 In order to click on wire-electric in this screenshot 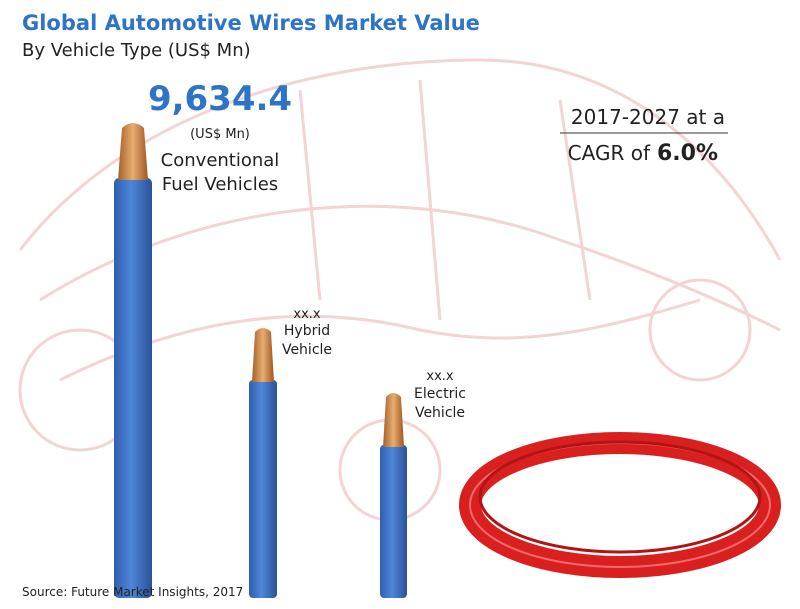, I will do `click(393, 495)`.